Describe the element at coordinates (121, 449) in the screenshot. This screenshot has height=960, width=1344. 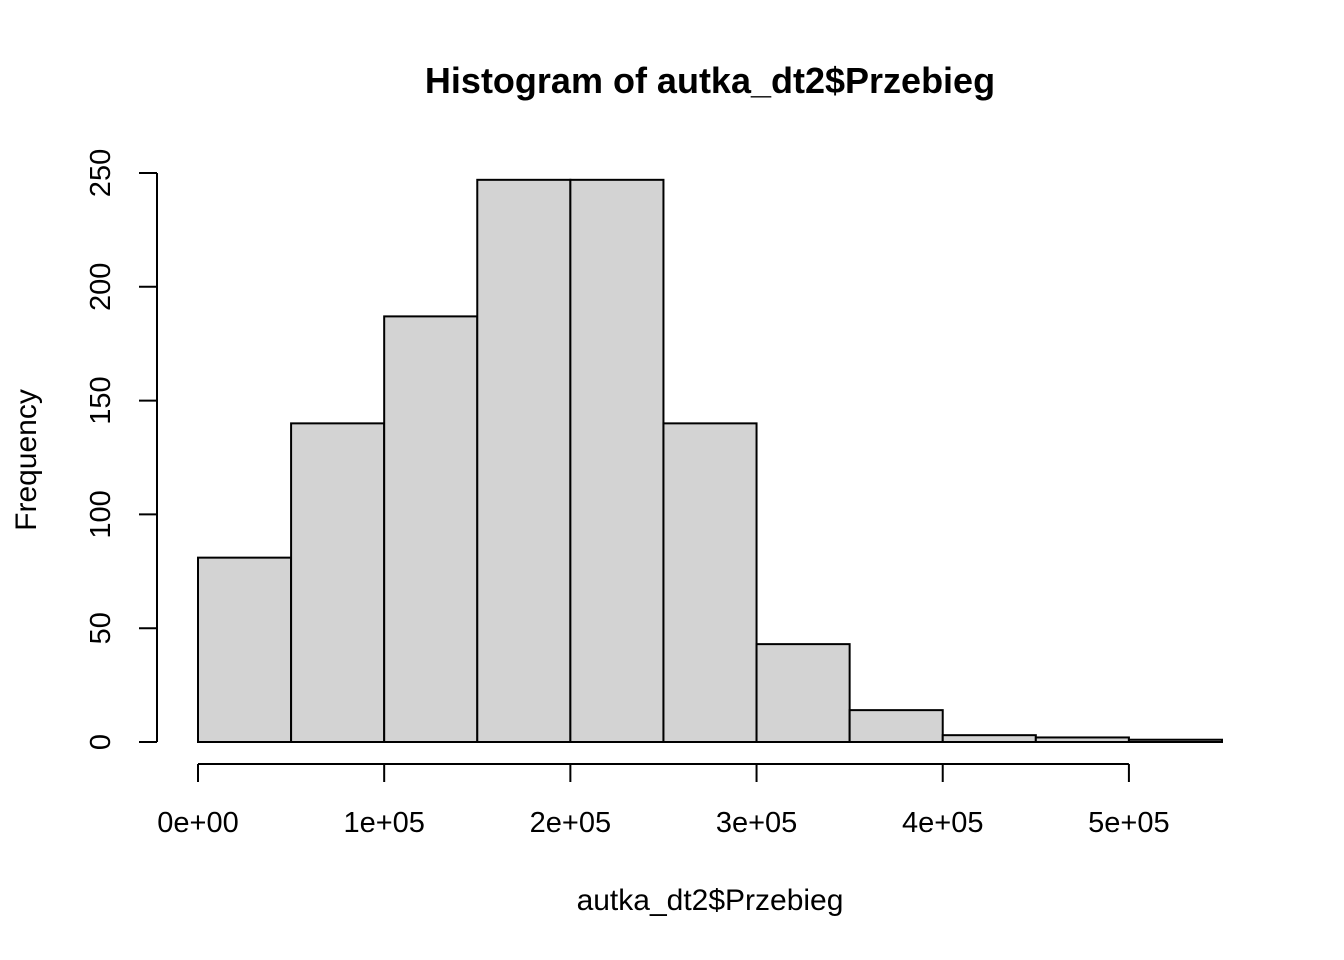
I see `y-axis: 0 50 100 150 200 250` at that location.